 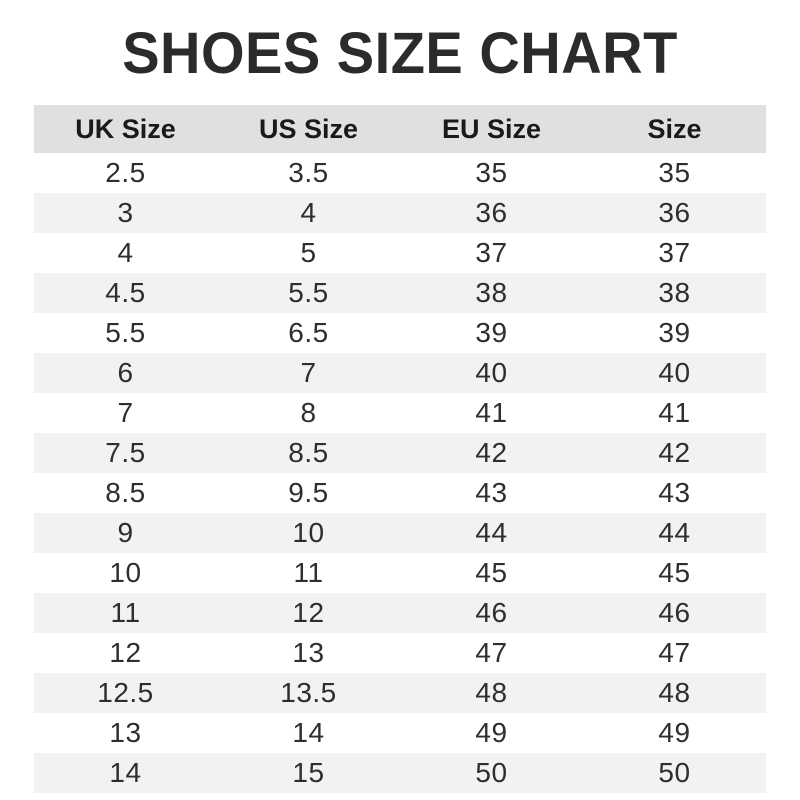 I want to click on header-row: UK Size US Size EU Size Size, so click(x=400, y=129).